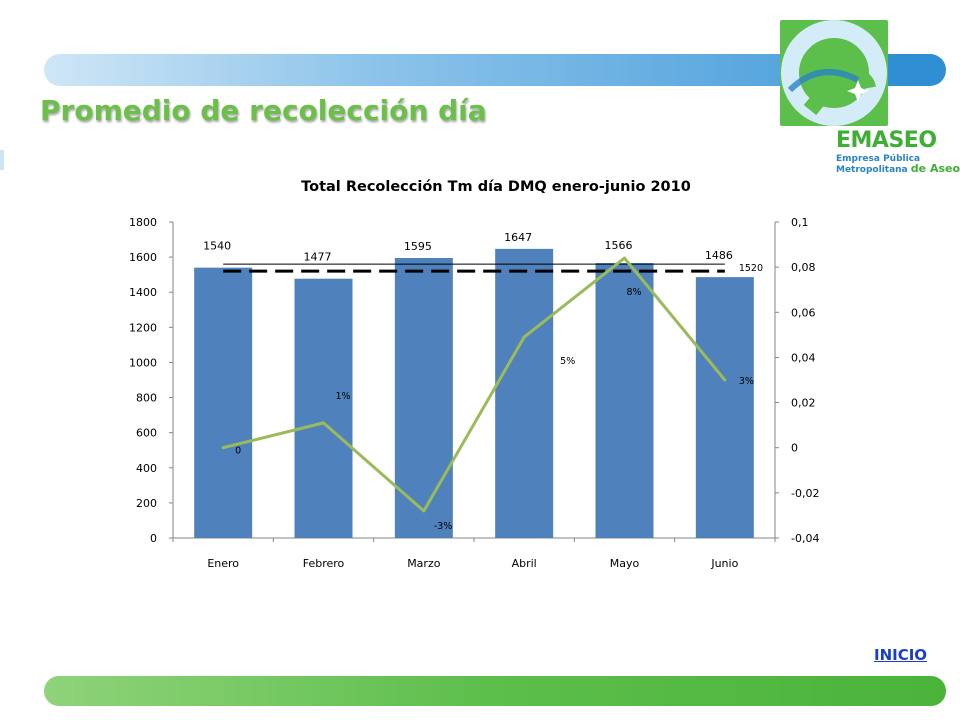  I want to click on header-band, so click(459, 70).